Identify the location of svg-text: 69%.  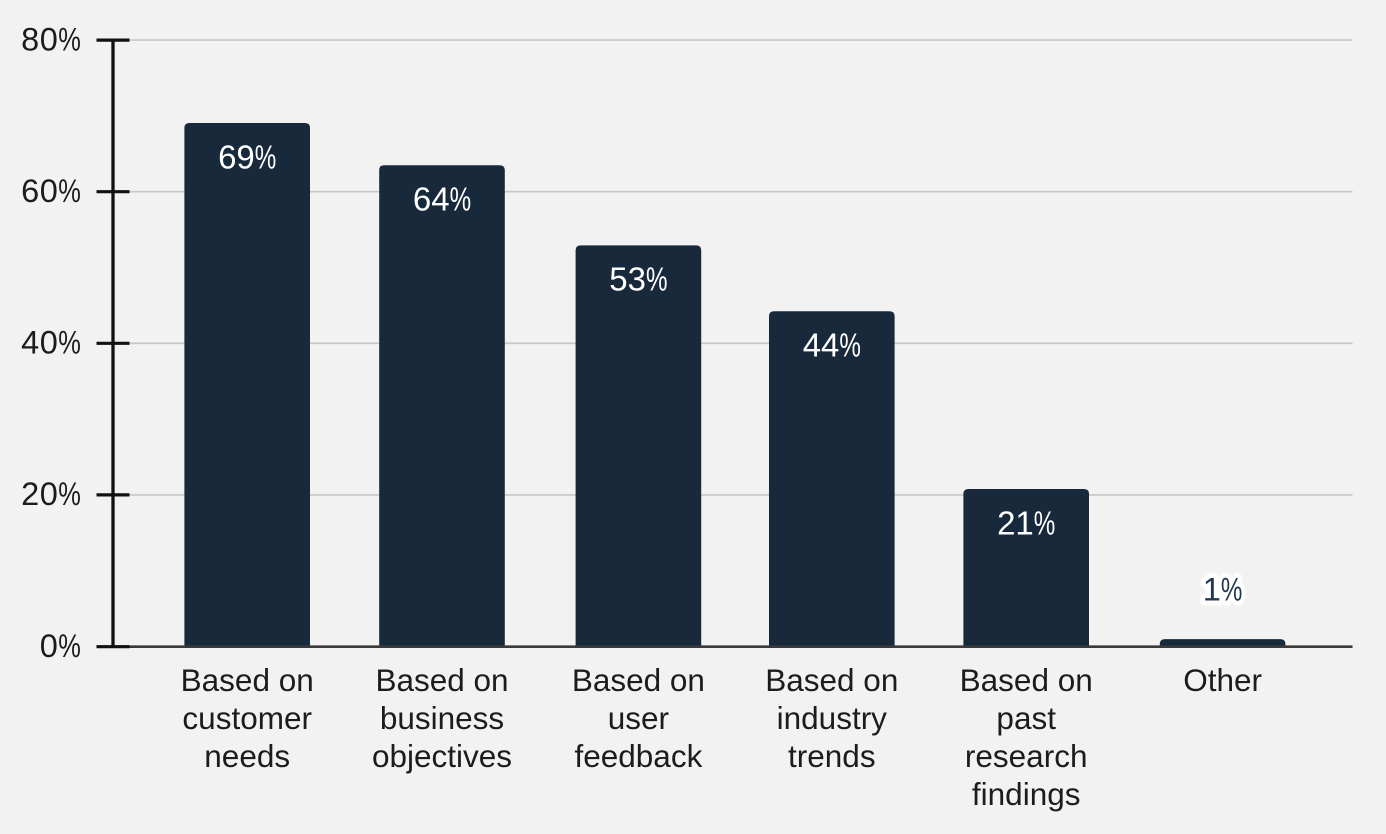
(247, 156).